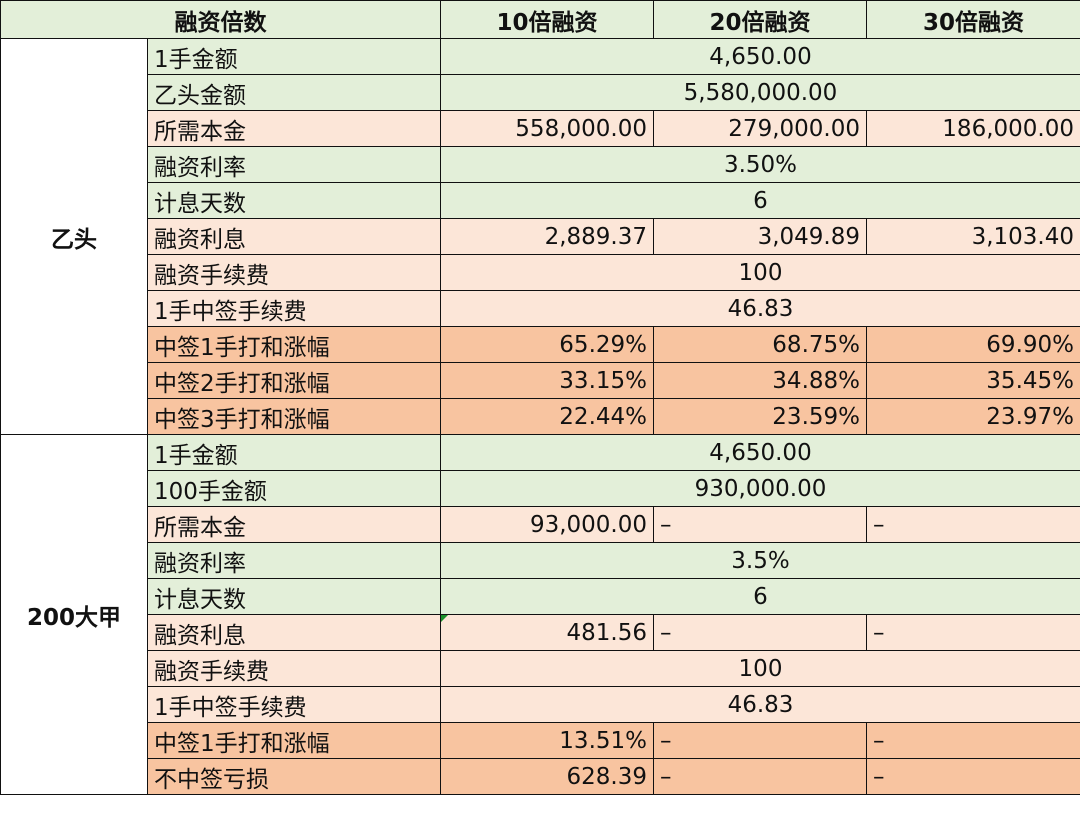 This screenshot has height=816, width=1080. I want to click on table-row: 100手金额 930,000.00, so click(540, 488).